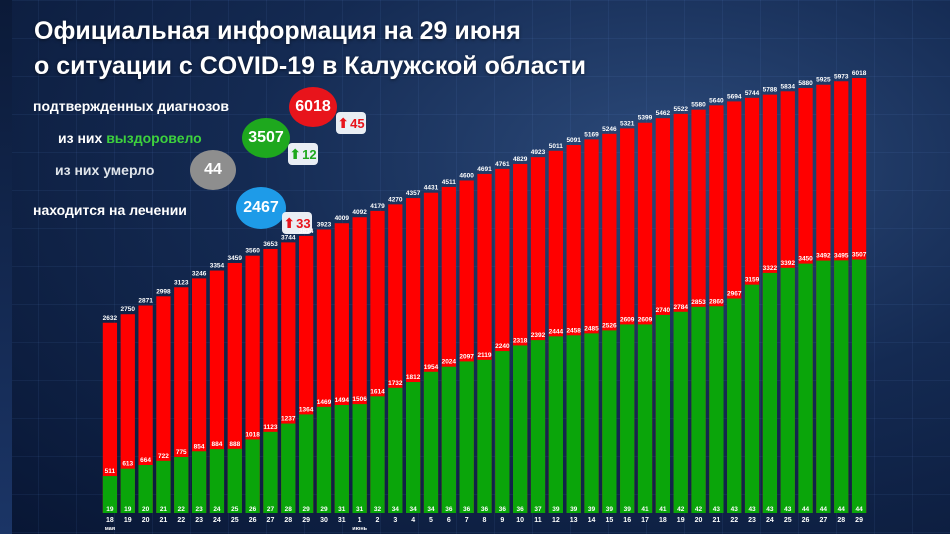 This screenshot has width=950, height=534. Describe the element at coordinates (431, 520) in the screenshot. I see `x-tick-label: 5` at that location.